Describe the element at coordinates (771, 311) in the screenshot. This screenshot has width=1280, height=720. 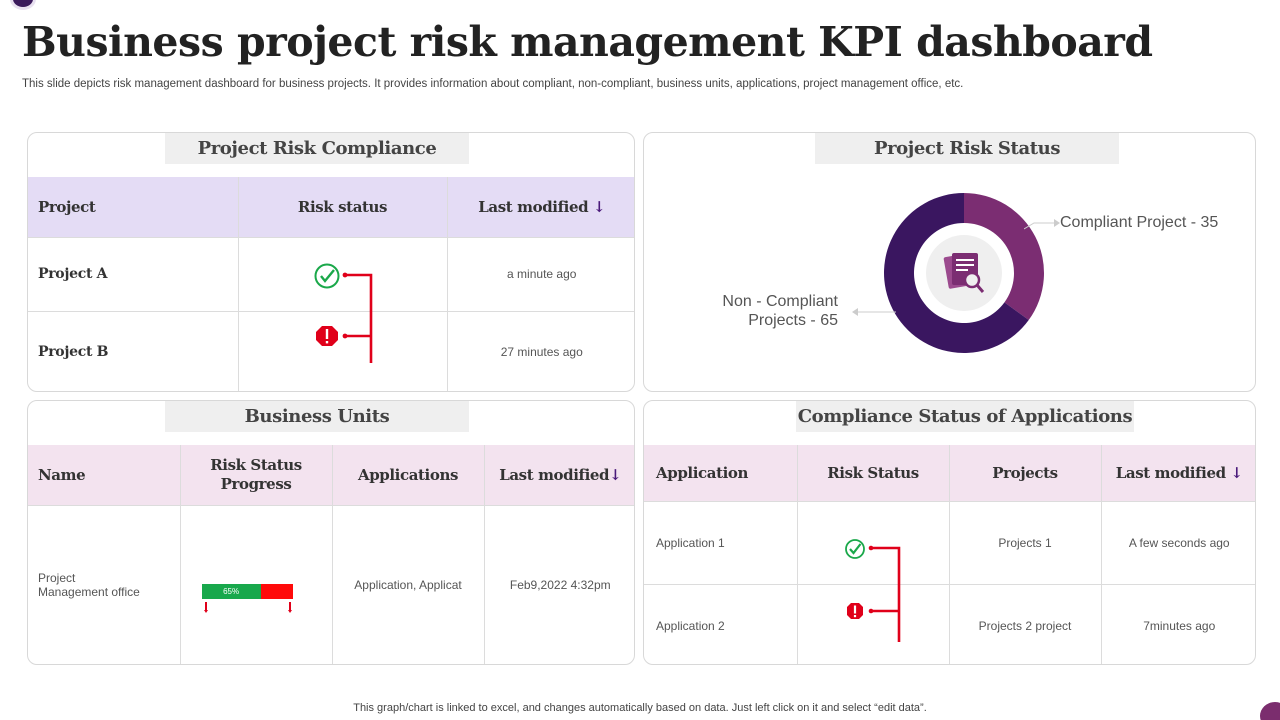
I see `non-compliant-label: Non - Compliant Projects - 65` at that location.